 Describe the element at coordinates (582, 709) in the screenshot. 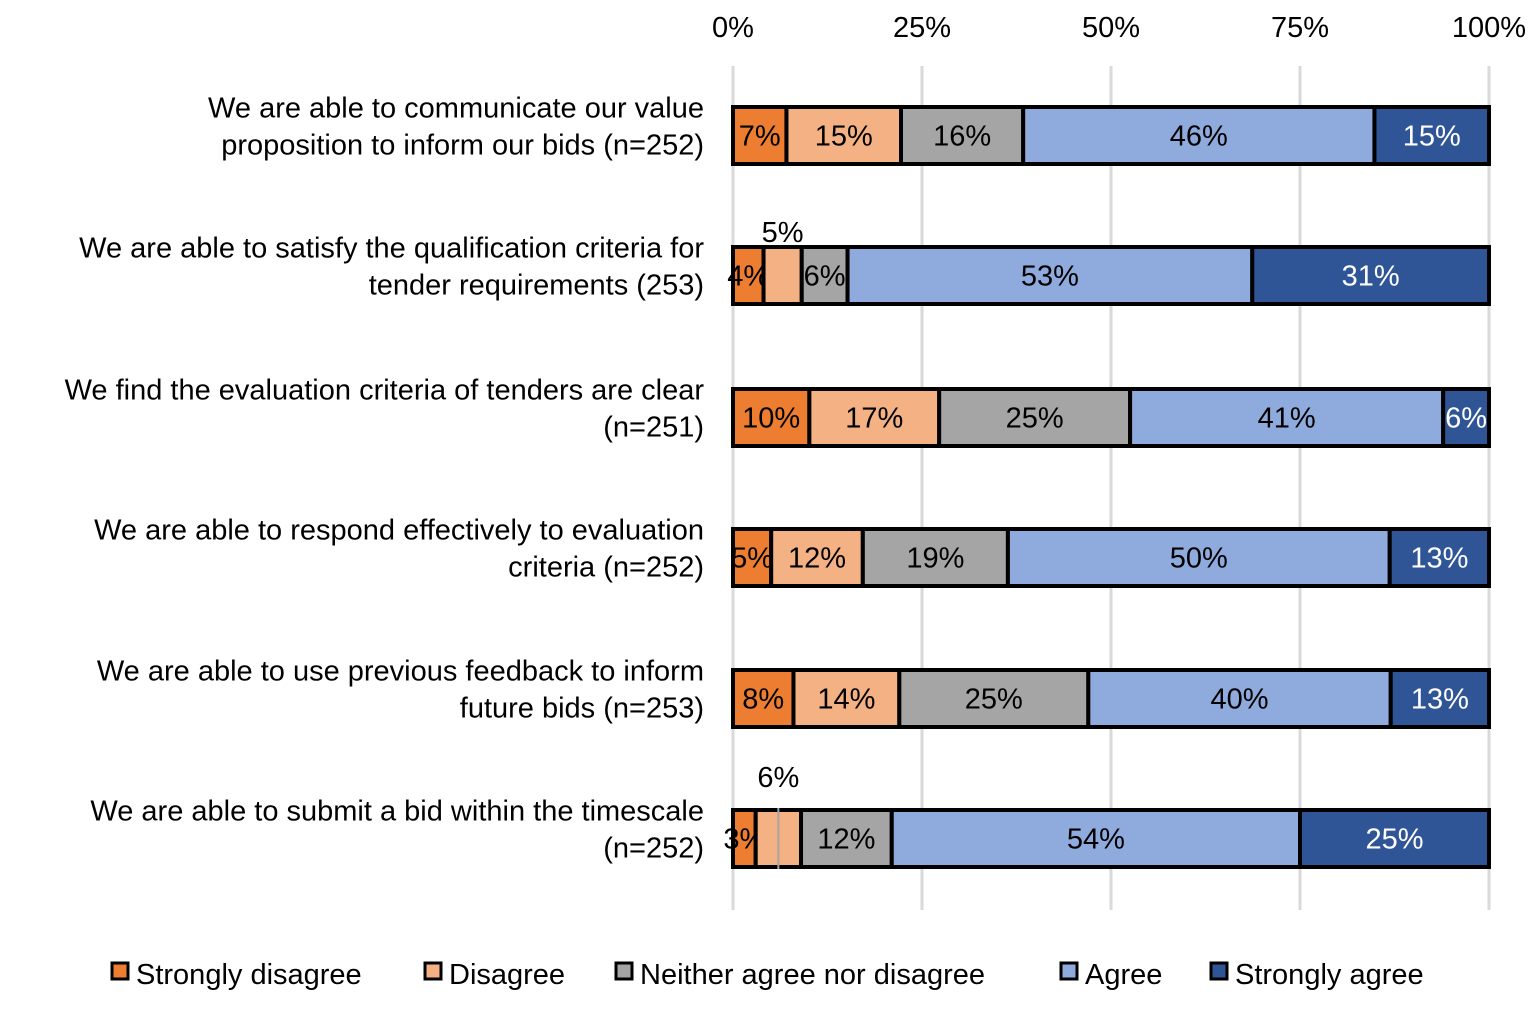

I see `category-label: future bids (n=253)` at that location.